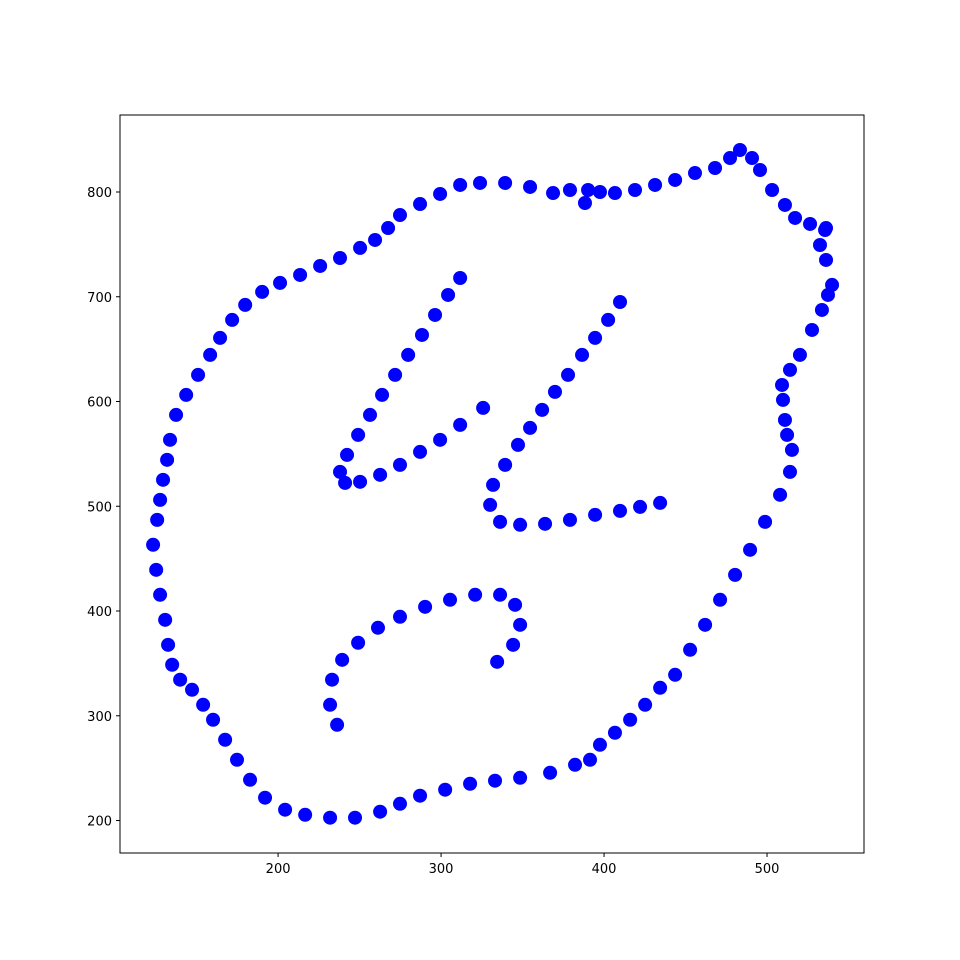 The height and width of the screenshot is (960, 960). What do you see at coordinates (99, 717) in the screenshot?
I see `y-tick-label: 300` at bounding box center [99, 717].